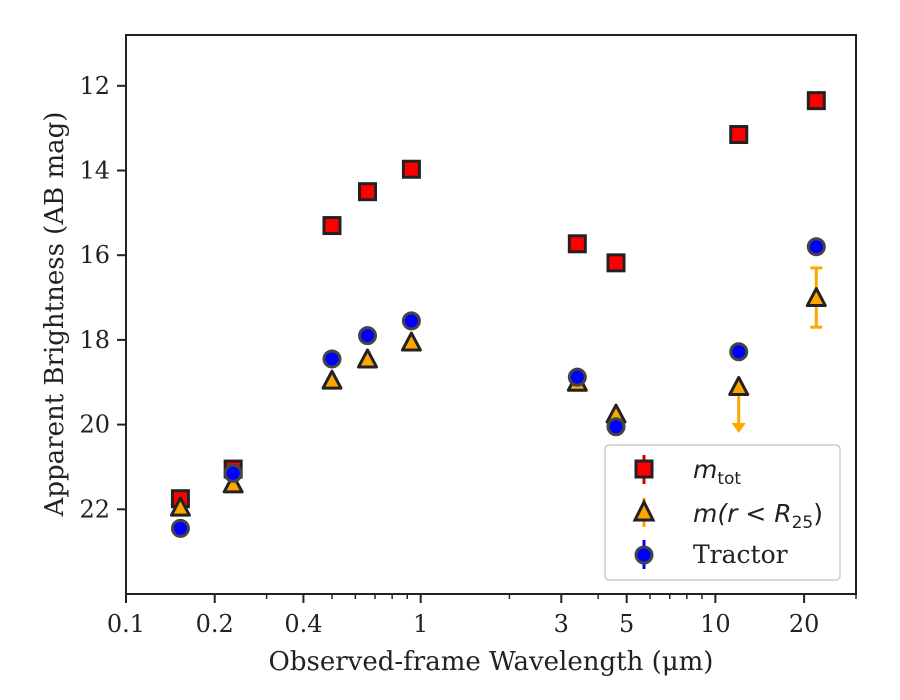  Describe the element at coordinates (626, 624) in the screenshot. I see `x-tick-label: 5` at that location.